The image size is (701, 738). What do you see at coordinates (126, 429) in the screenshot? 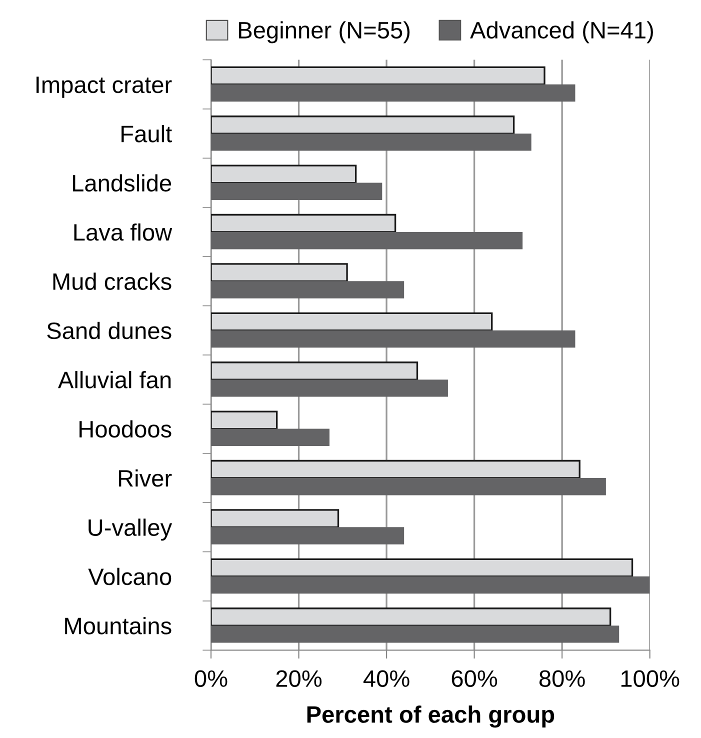
I see `y-tick-label: Hoodoos` at bounding box center [126, 429].